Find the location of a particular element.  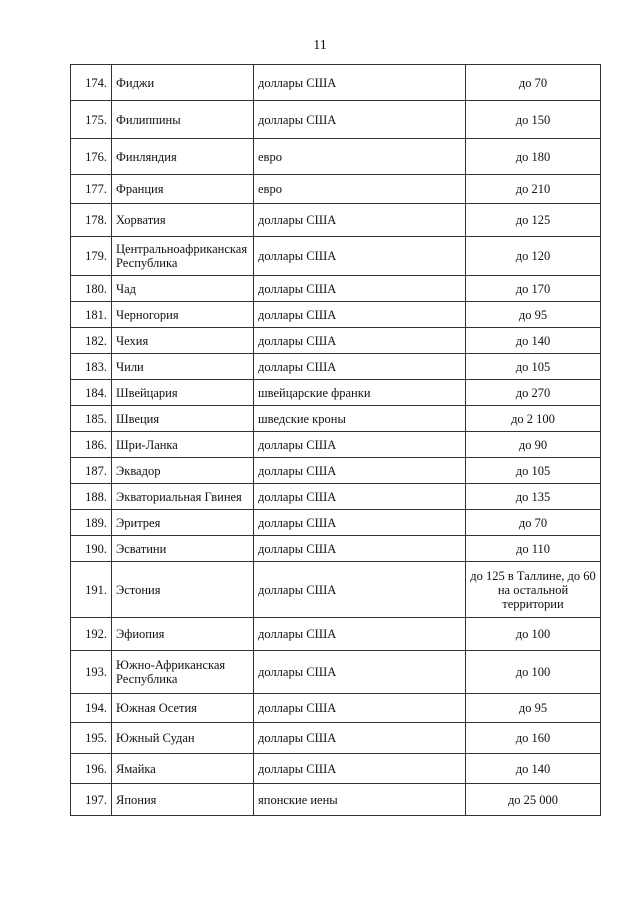

country-name: Япония is located at coordinates (182, 799).